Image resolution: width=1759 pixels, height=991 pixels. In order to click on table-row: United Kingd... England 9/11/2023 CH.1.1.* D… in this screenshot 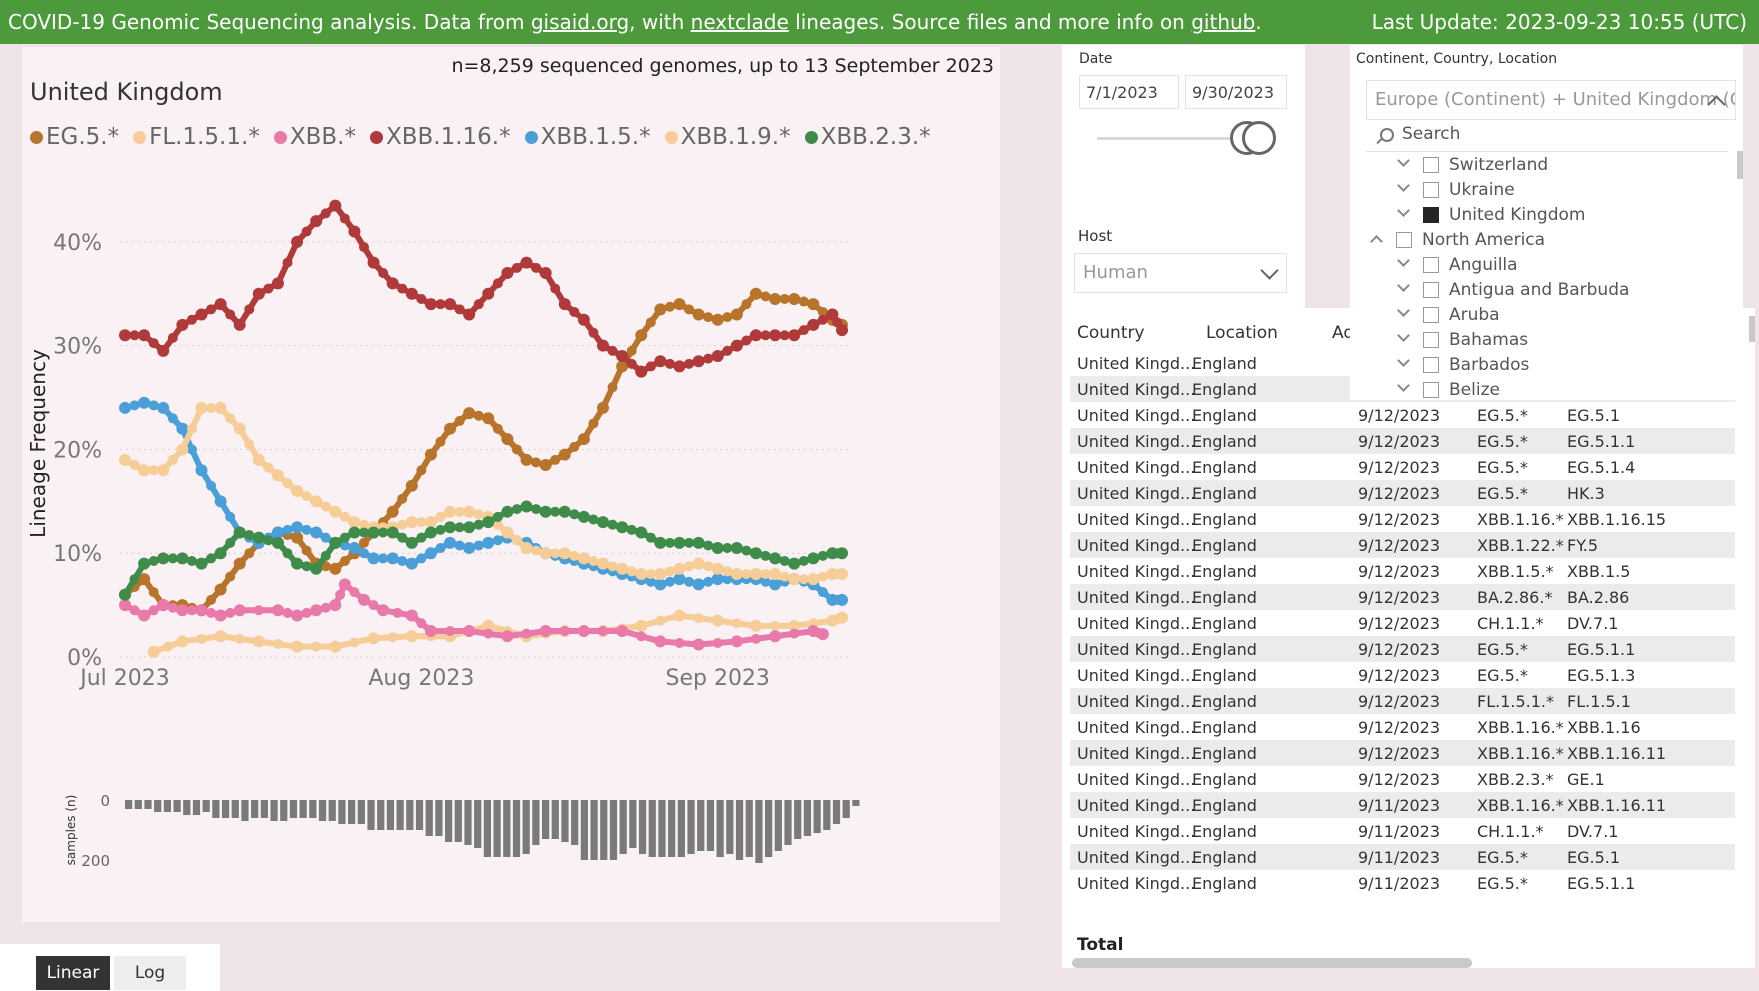, I will do `click(1402, 831)`.